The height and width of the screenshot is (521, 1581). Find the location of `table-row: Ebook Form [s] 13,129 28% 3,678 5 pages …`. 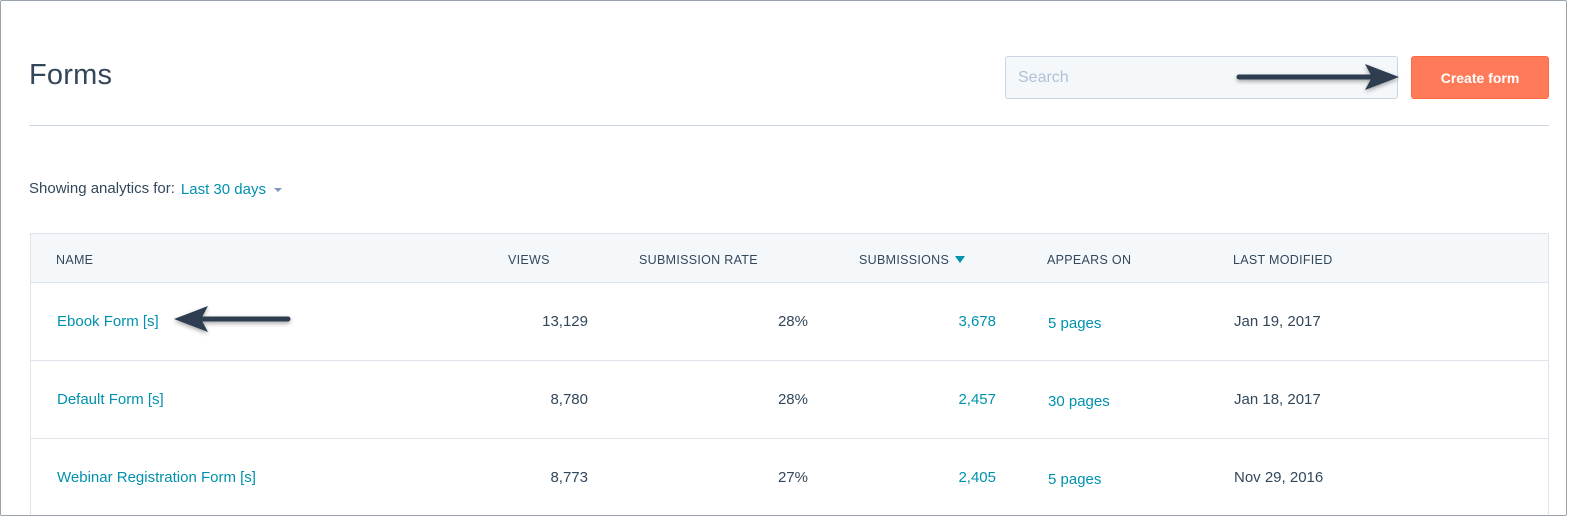

table-row: Ebook Form [s] 13,129 28% 3,678 5 pages … is located at coordinates (789, 322).